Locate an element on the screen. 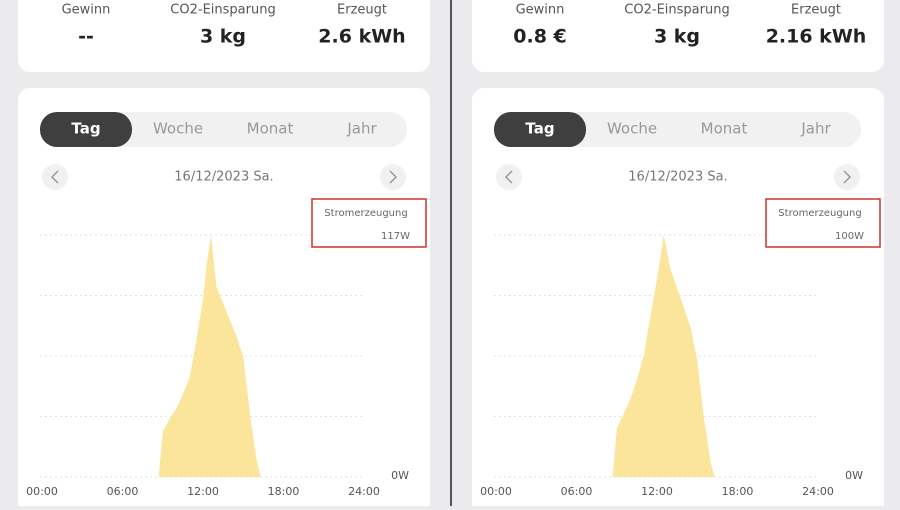 This screenshot has width=900, height=510. tooltip-value: 117W is located at coordinates (395, 236).